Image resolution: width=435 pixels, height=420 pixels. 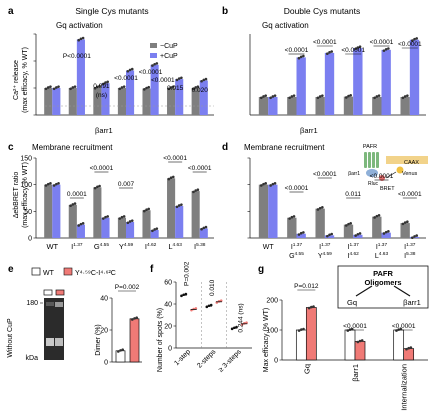 What do you see at coordinates (175, 88) in the screenshot?
I see `panel-a-pval-5: 0.015` at bounding box center [175, 88].